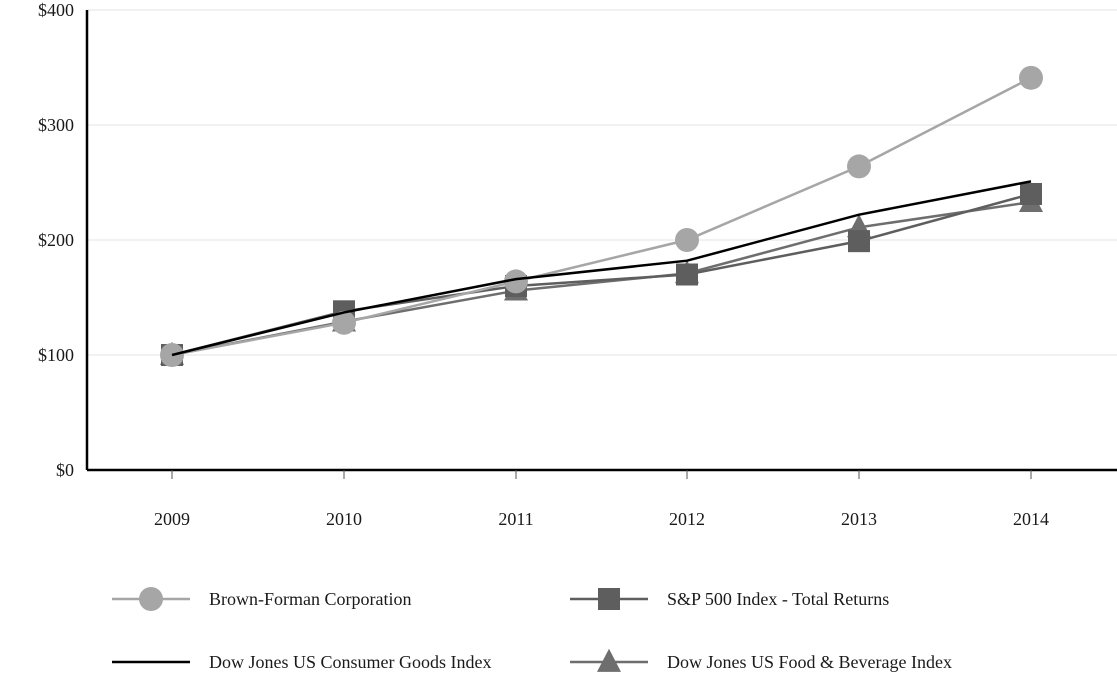  I want to click on y-tick-label: $0, so click(65, 470).